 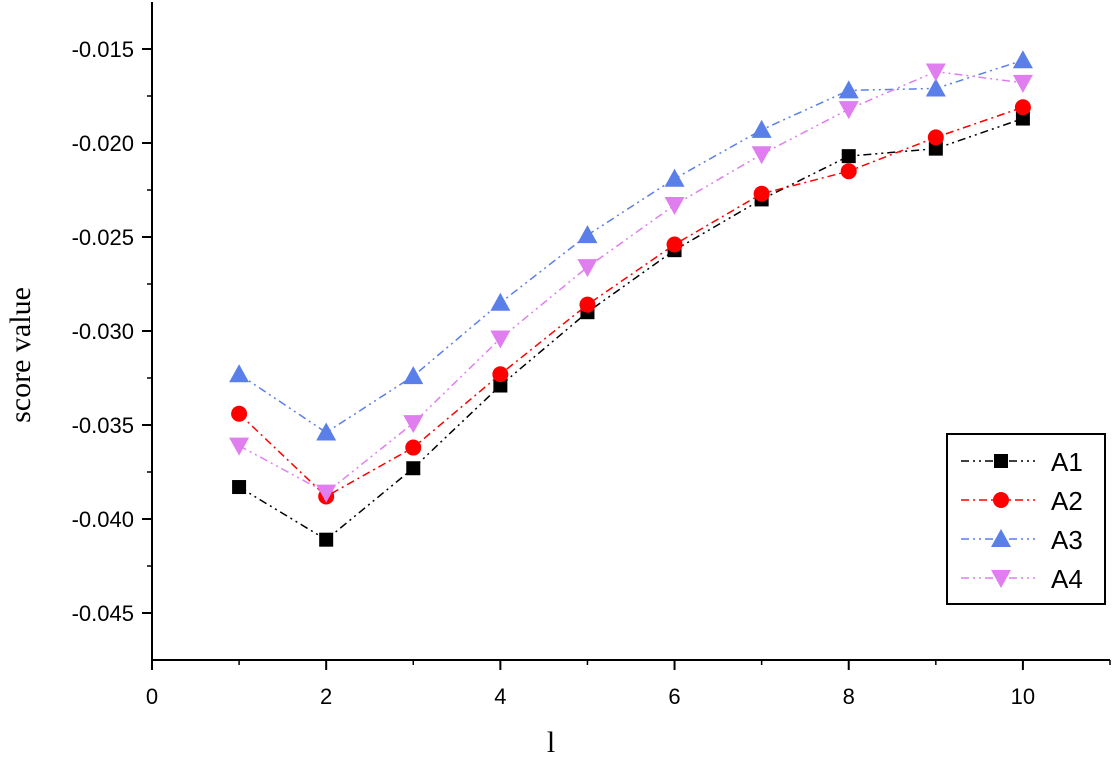 I want to click on legend-marker-a2, so click(x=1001, y=500).